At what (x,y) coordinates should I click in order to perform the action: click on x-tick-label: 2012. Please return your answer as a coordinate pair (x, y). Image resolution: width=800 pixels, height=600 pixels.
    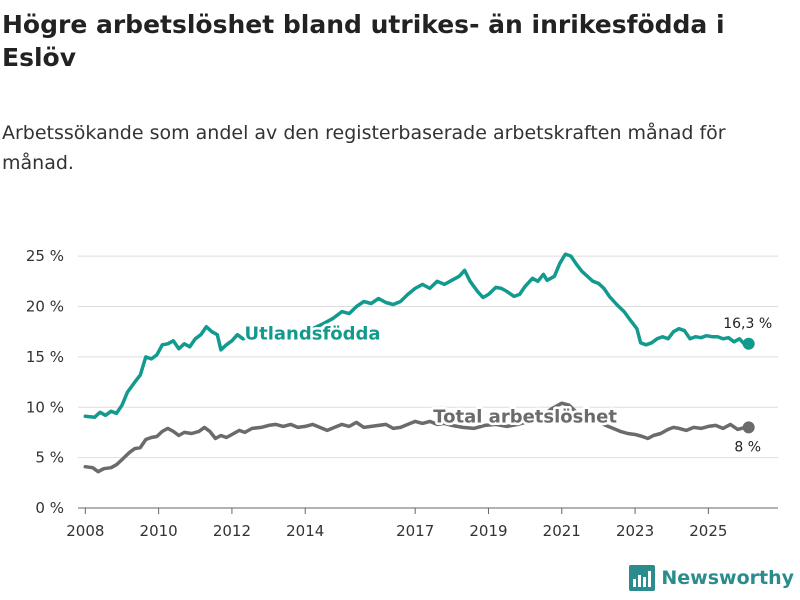
    Looking at the image, I should click on (232, 531).